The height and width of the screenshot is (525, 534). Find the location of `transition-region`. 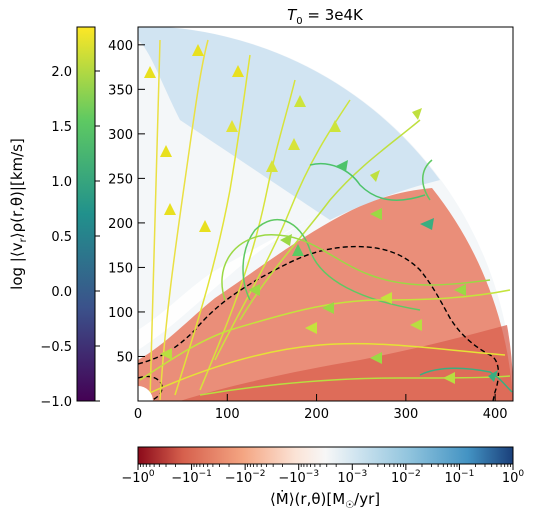

transition-region is located at coordinates (236, 277).